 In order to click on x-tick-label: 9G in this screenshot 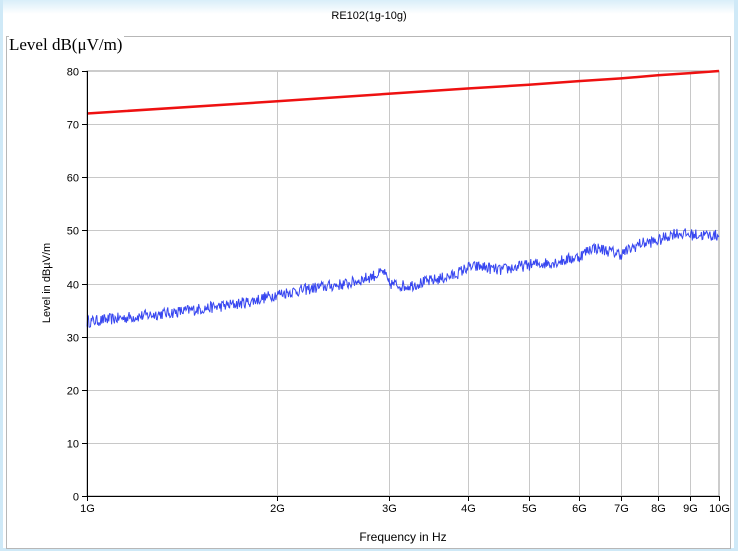, I will do `click(690, 509)`.